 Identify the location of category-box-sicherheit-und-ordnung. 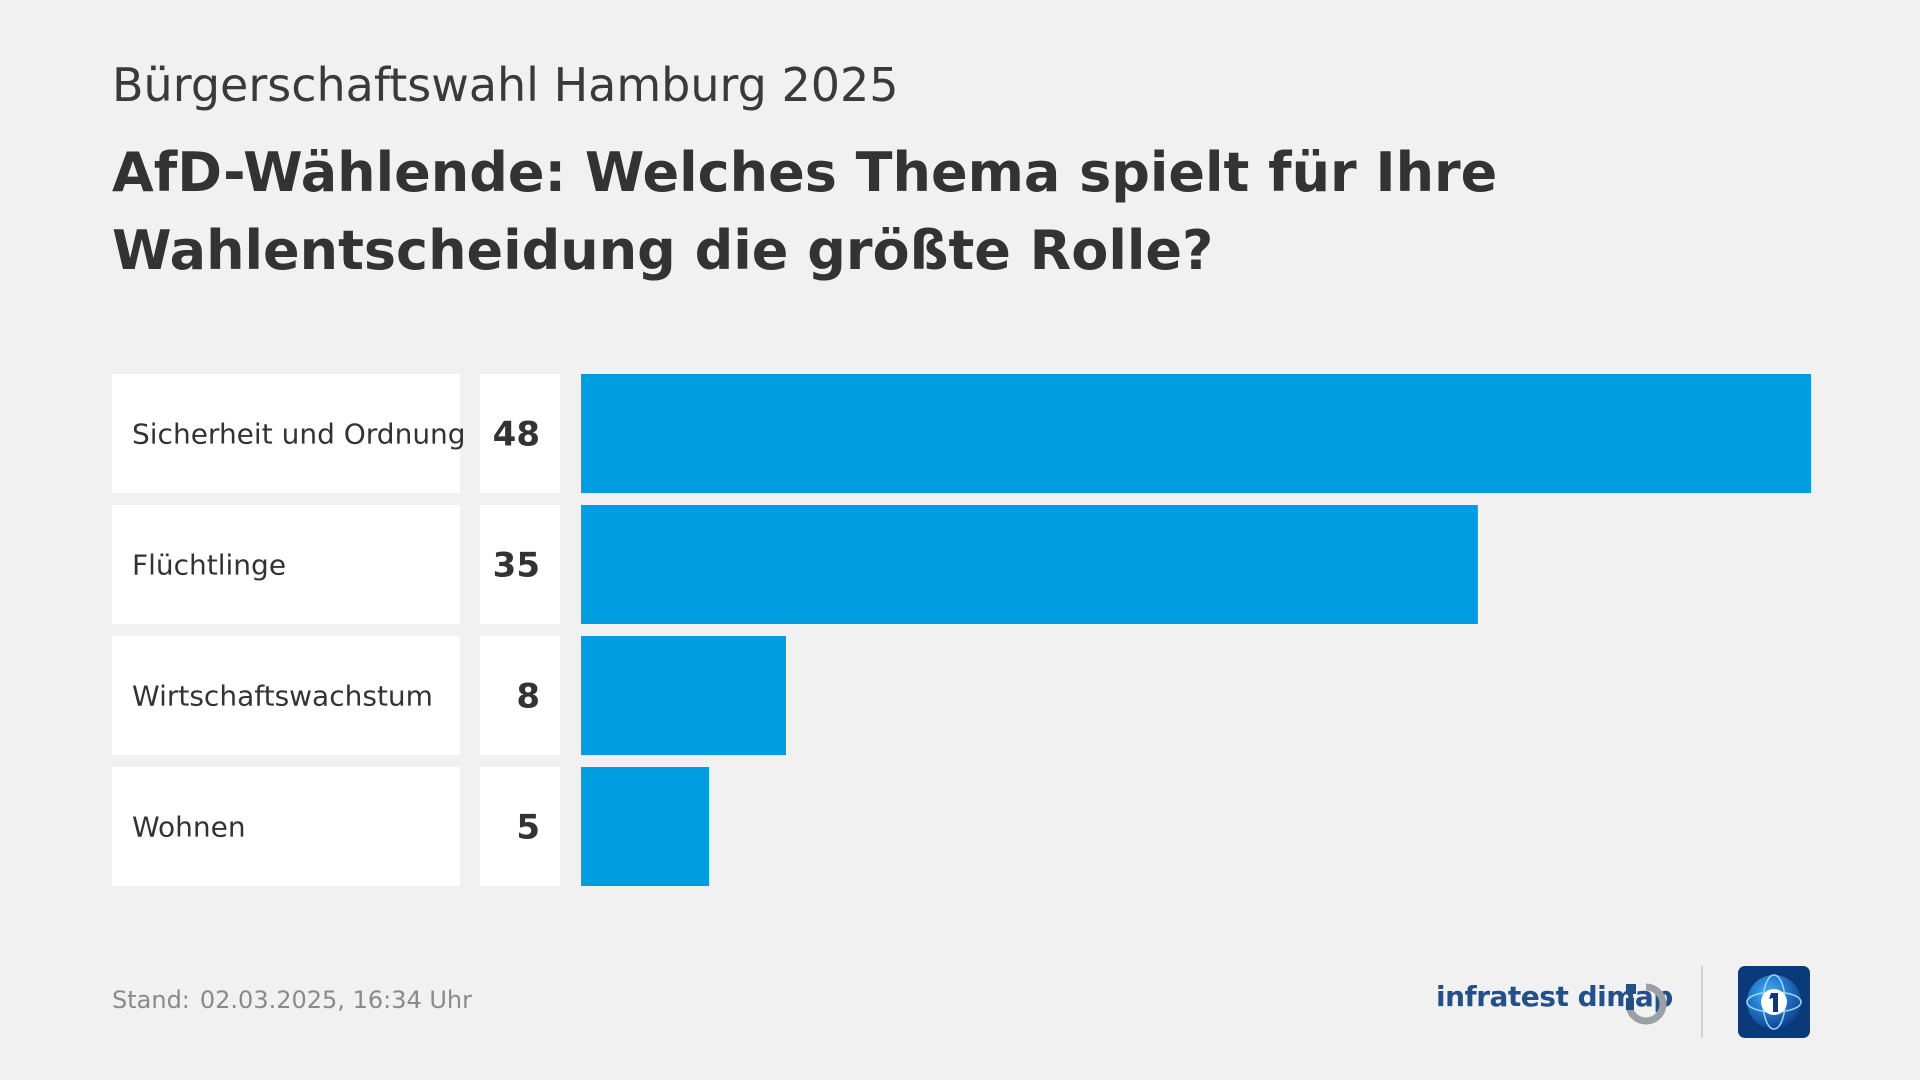
(286, 433).